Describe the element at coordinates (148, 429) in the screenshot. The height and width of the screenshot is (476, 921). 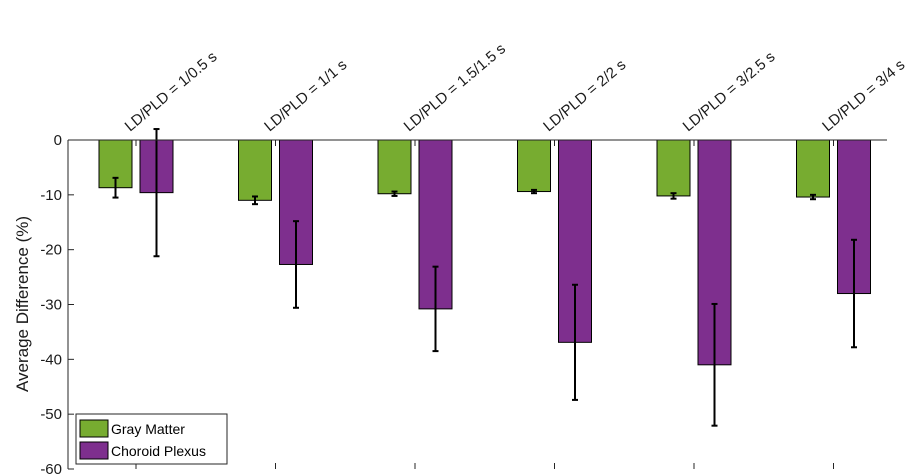
I see `legend-label-gray-matter: Gray Matter` at that location.